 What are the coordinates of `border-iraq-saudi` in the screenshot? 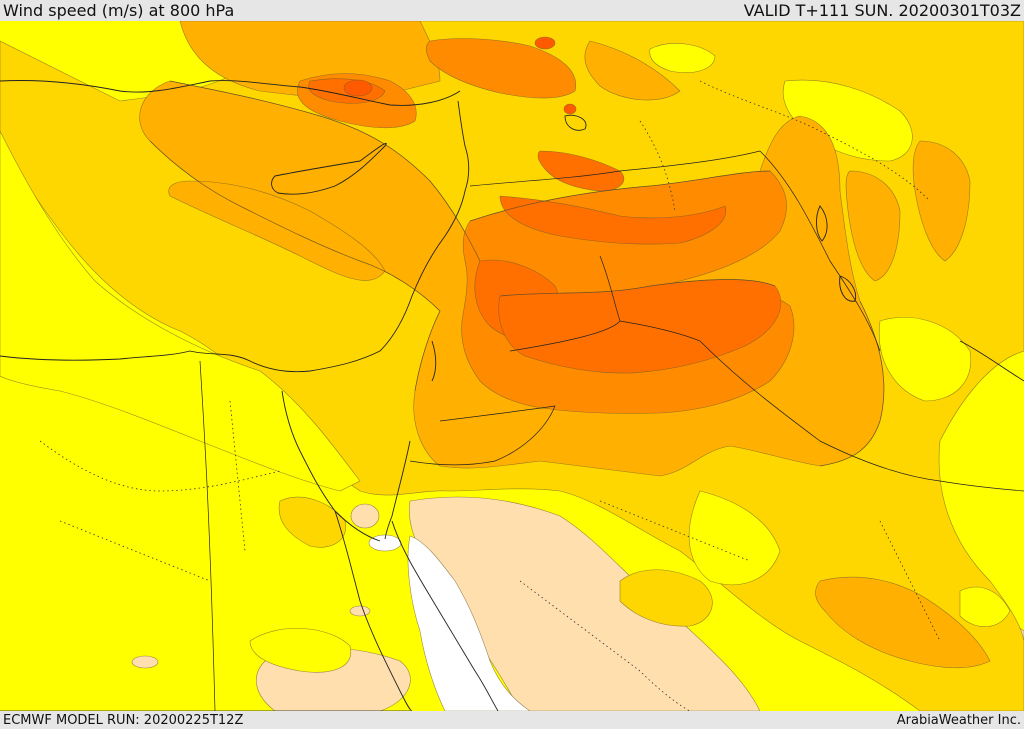 It's located at (861, 416).